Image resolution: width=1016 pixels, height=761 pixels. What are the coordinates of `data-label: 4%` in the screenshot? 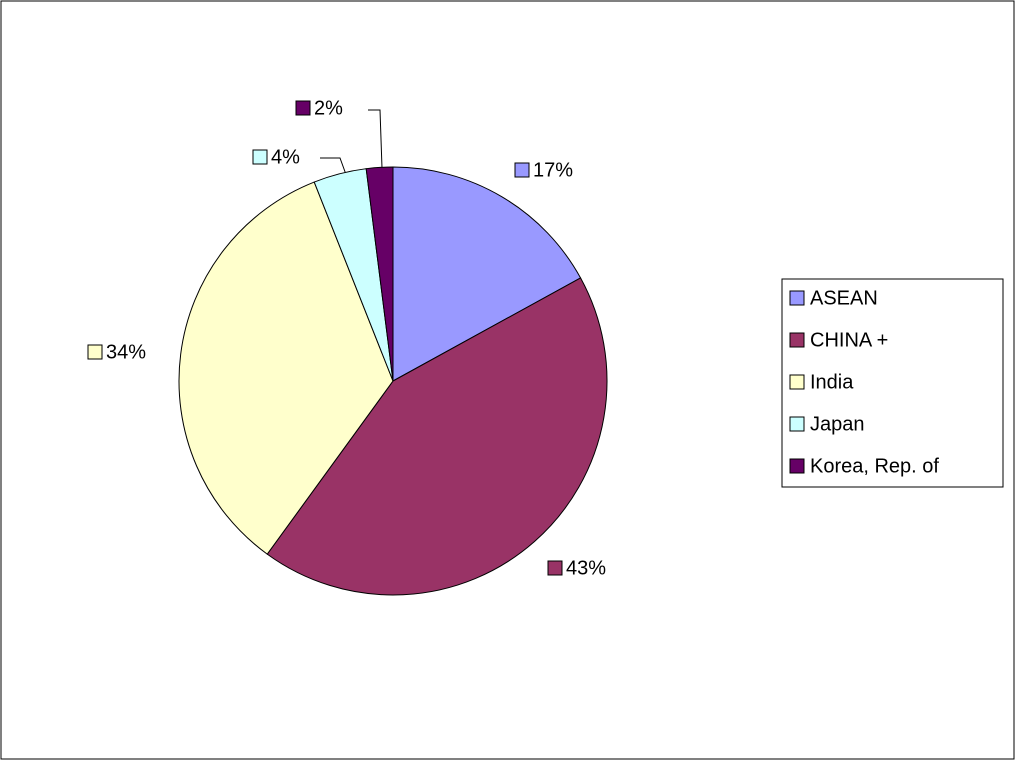 It's located at (285, 157).